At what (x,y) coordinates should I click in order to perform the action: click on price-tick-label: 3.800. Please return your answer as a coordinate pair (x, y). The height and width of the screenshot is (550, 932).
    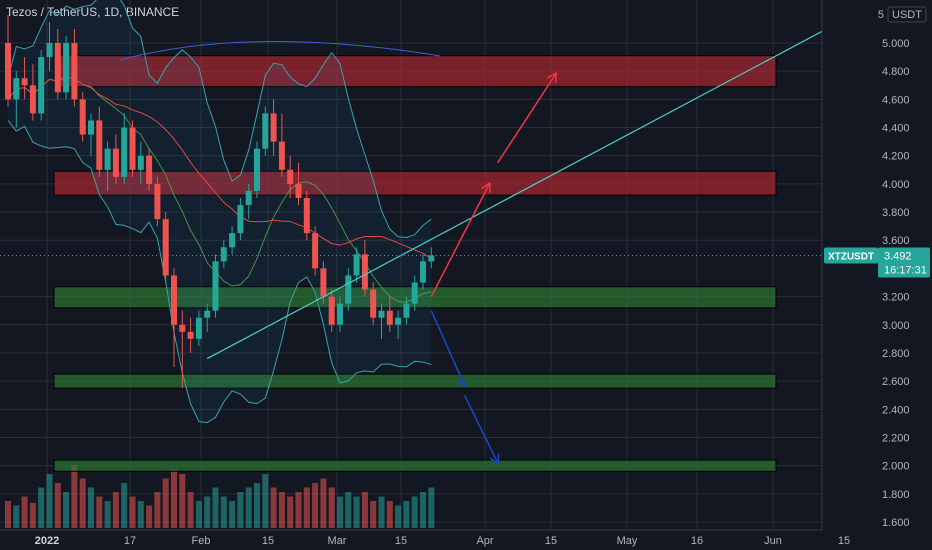
    Looking at the image, I should click on (896, 213).